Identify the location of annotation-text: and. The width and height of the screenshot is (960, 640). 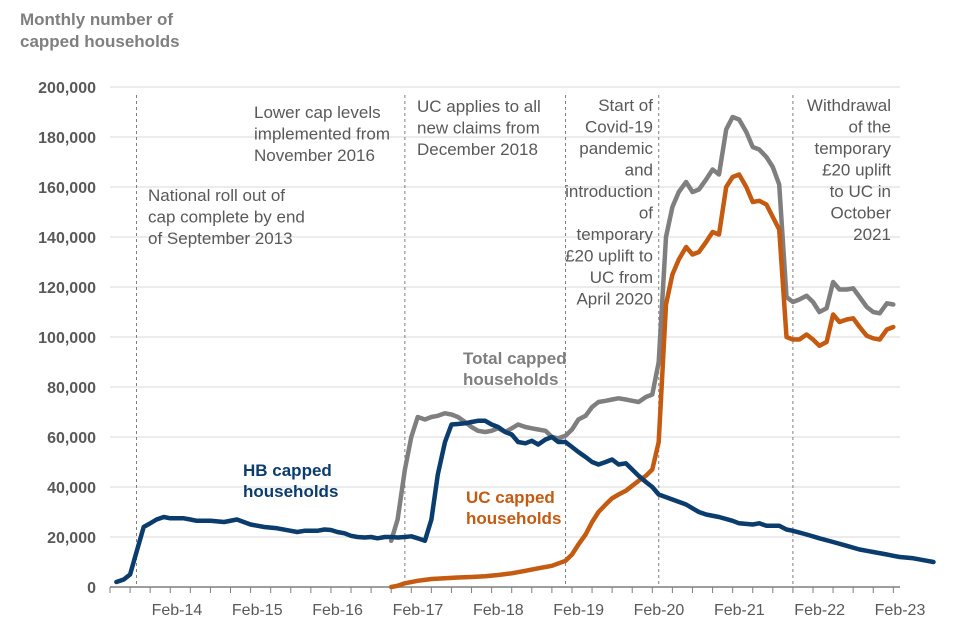
(639, 170).